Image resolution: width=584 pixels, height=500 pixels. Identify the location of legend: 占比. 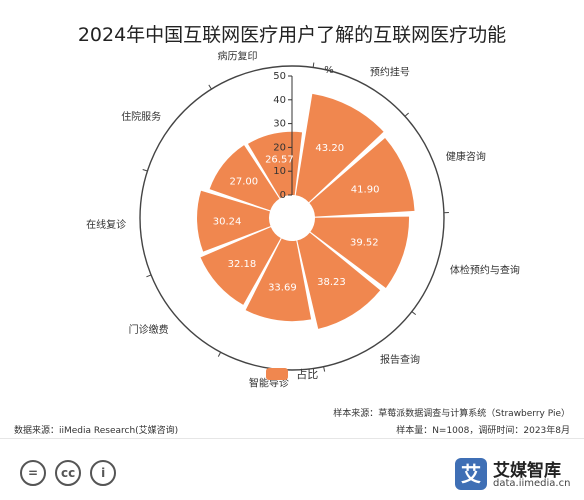
(292, 374).